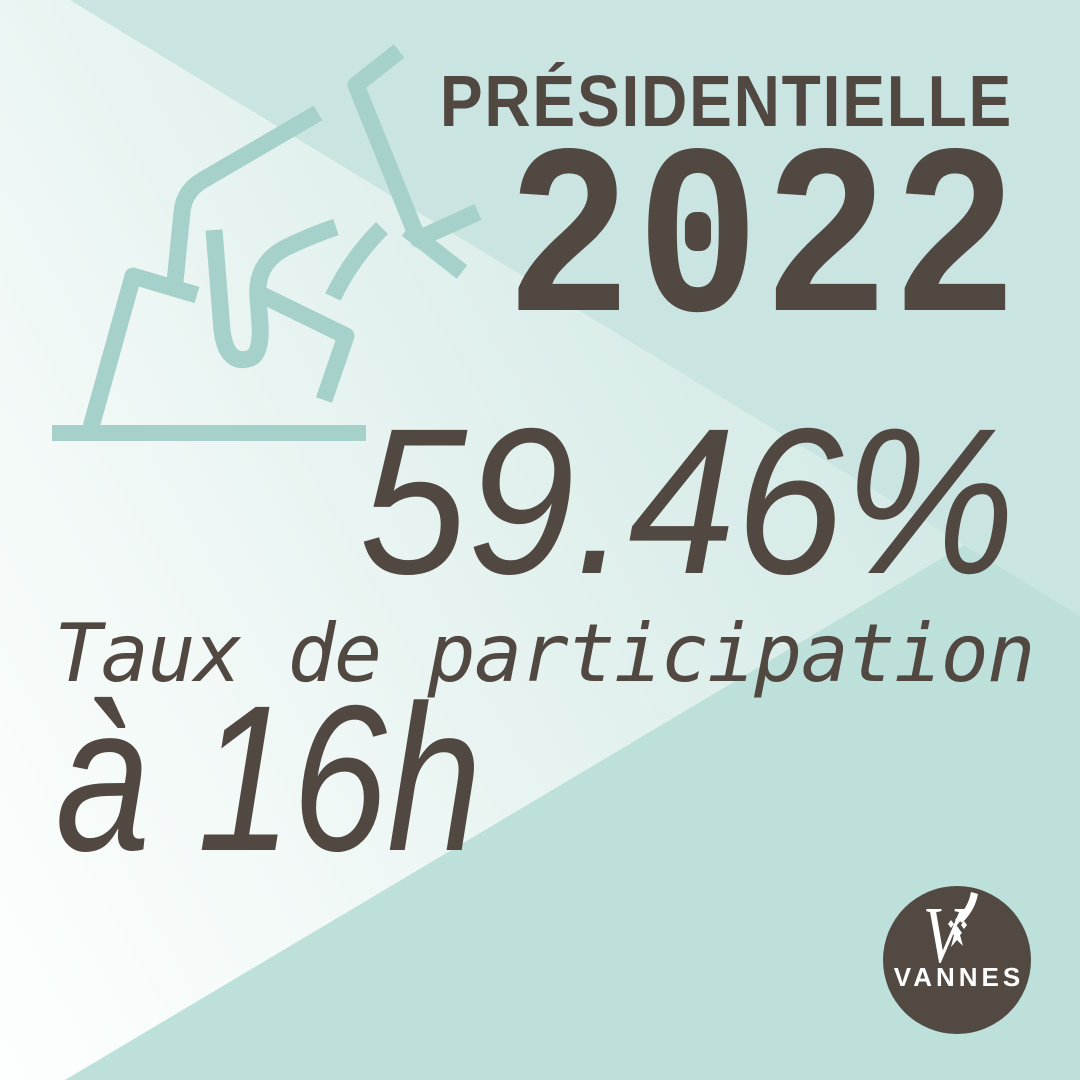 The height and width of the screenshot is (1080, 1080). I want to click on poster-title: PRÉSIDENTIELLE, so click(726, 102).